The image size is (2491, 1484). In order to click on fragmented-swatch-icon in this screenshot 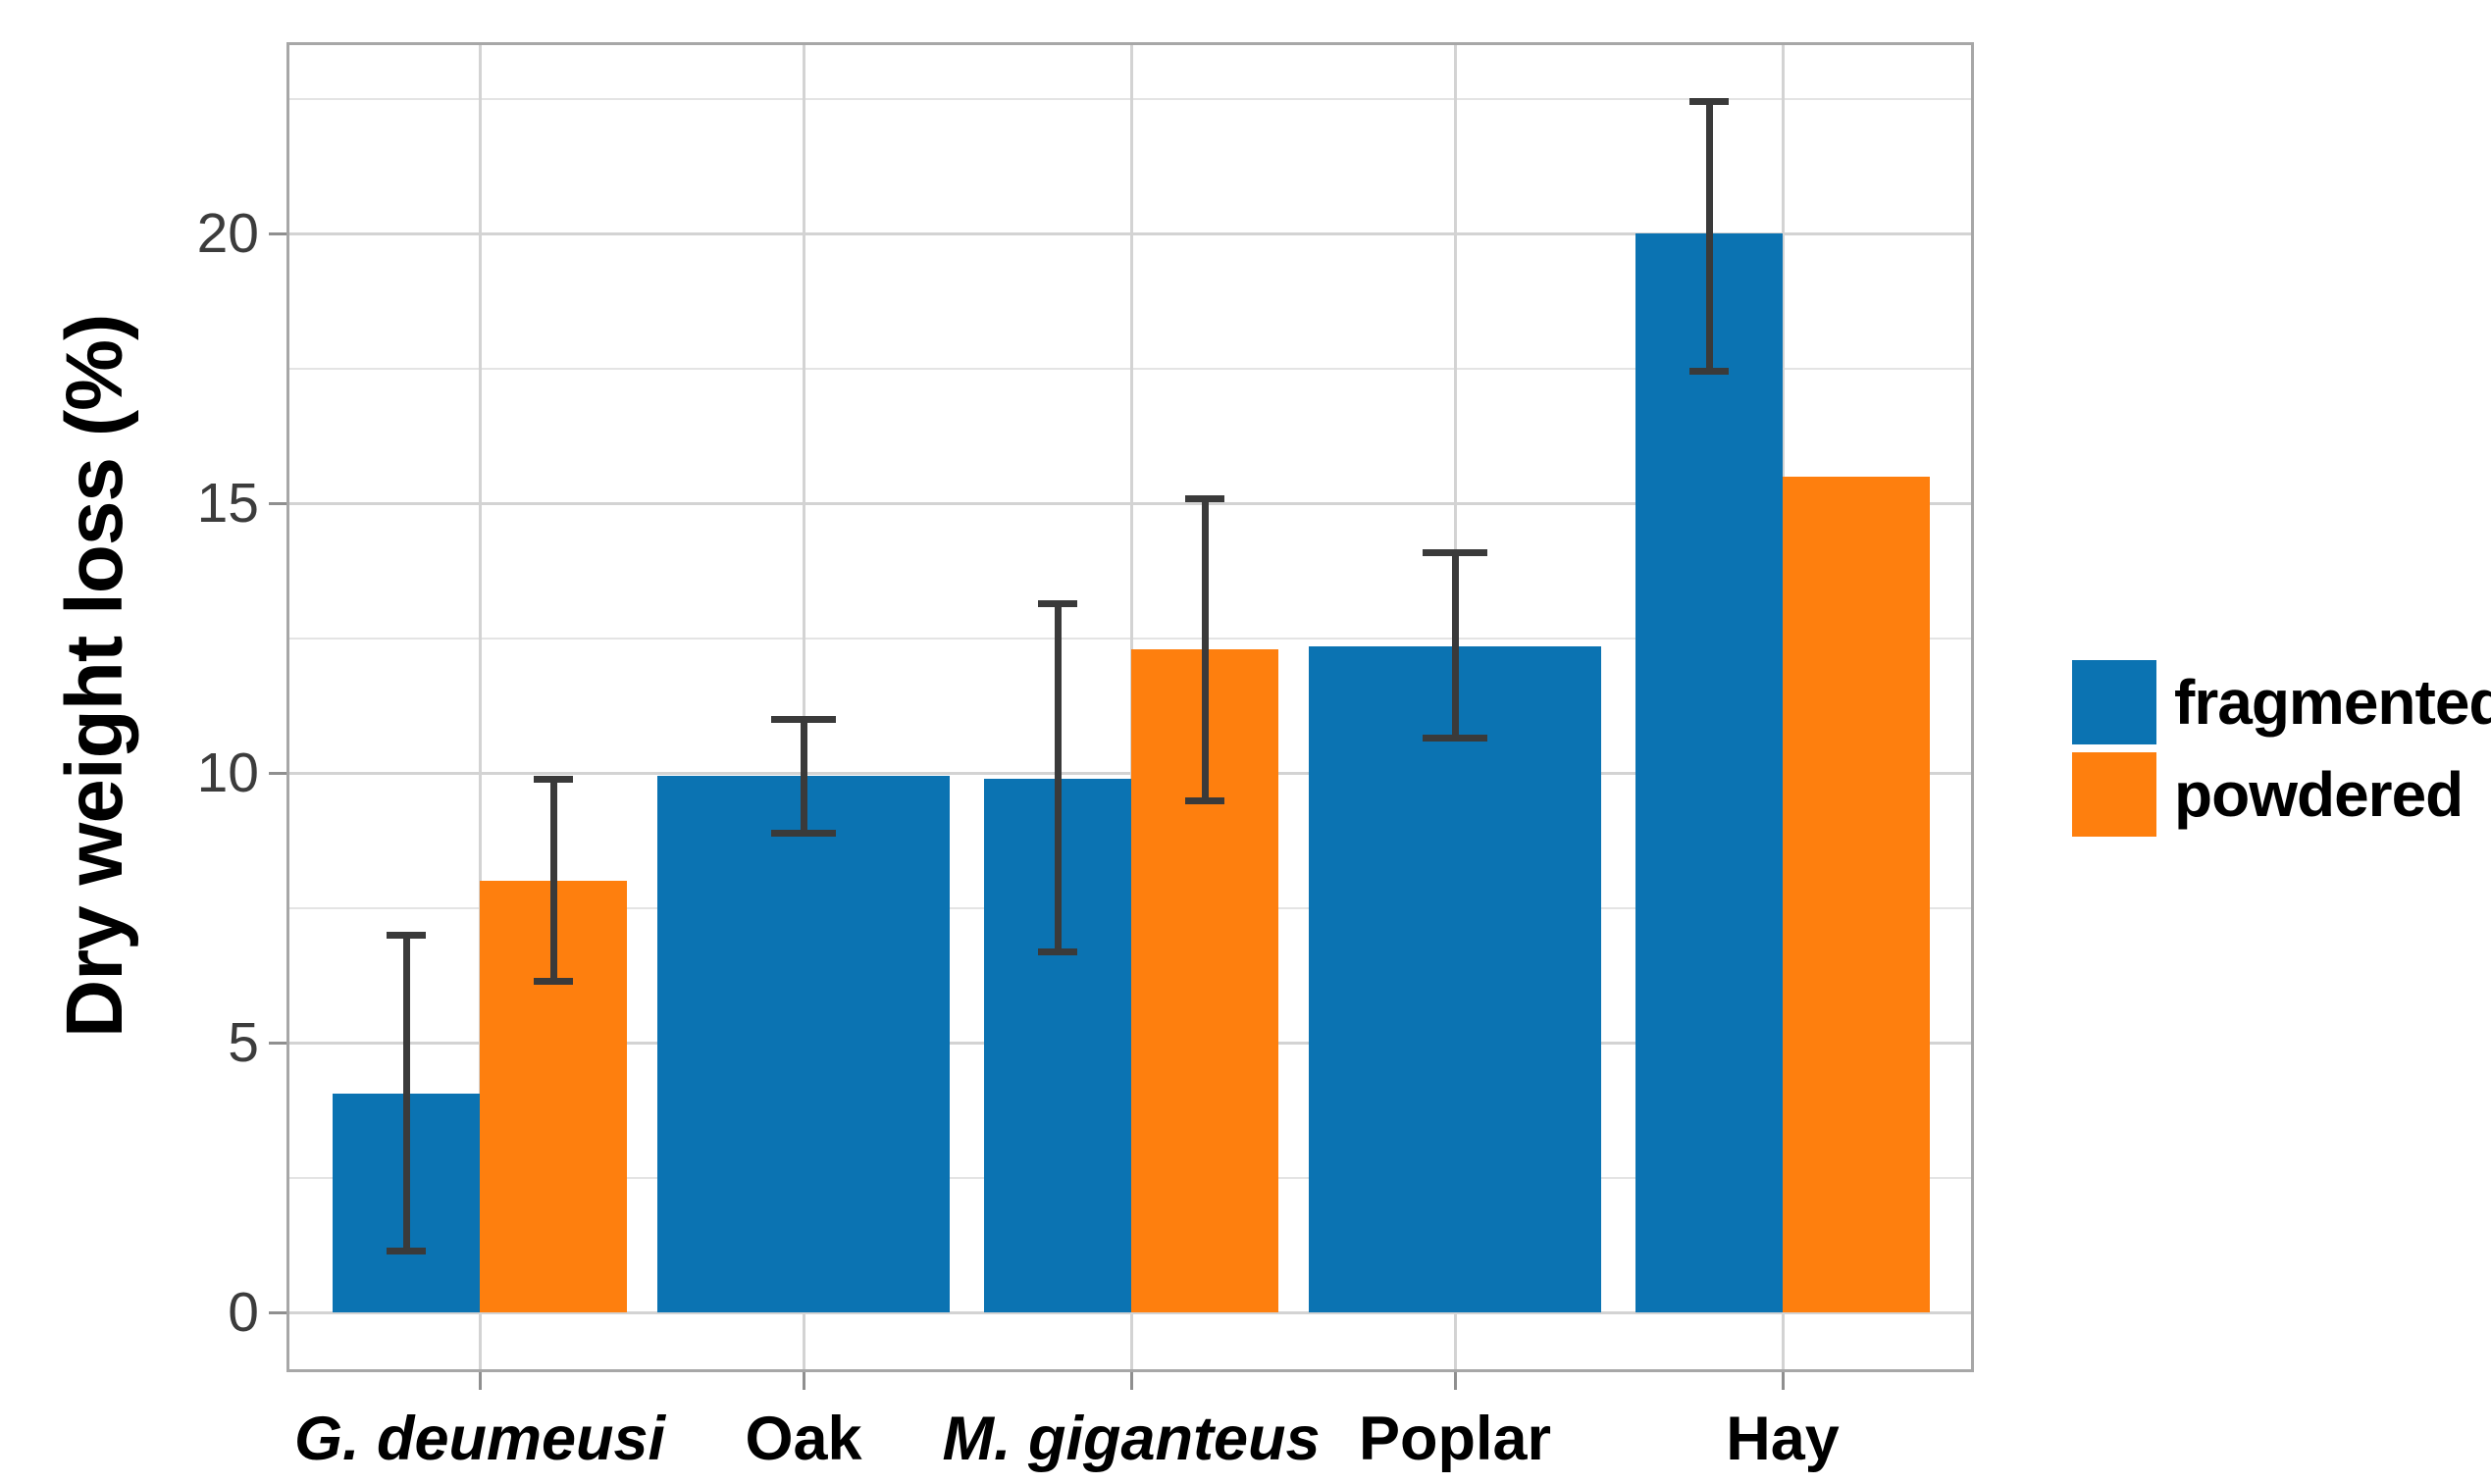, I will do `click(2114, 702)`.